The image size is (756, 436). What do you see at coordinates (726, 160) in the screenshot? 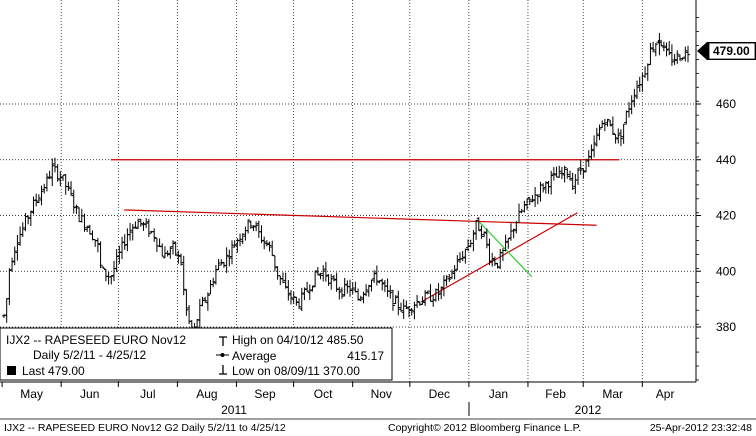
I see `y-tick-label: 440` at bounding box center [726, 160].